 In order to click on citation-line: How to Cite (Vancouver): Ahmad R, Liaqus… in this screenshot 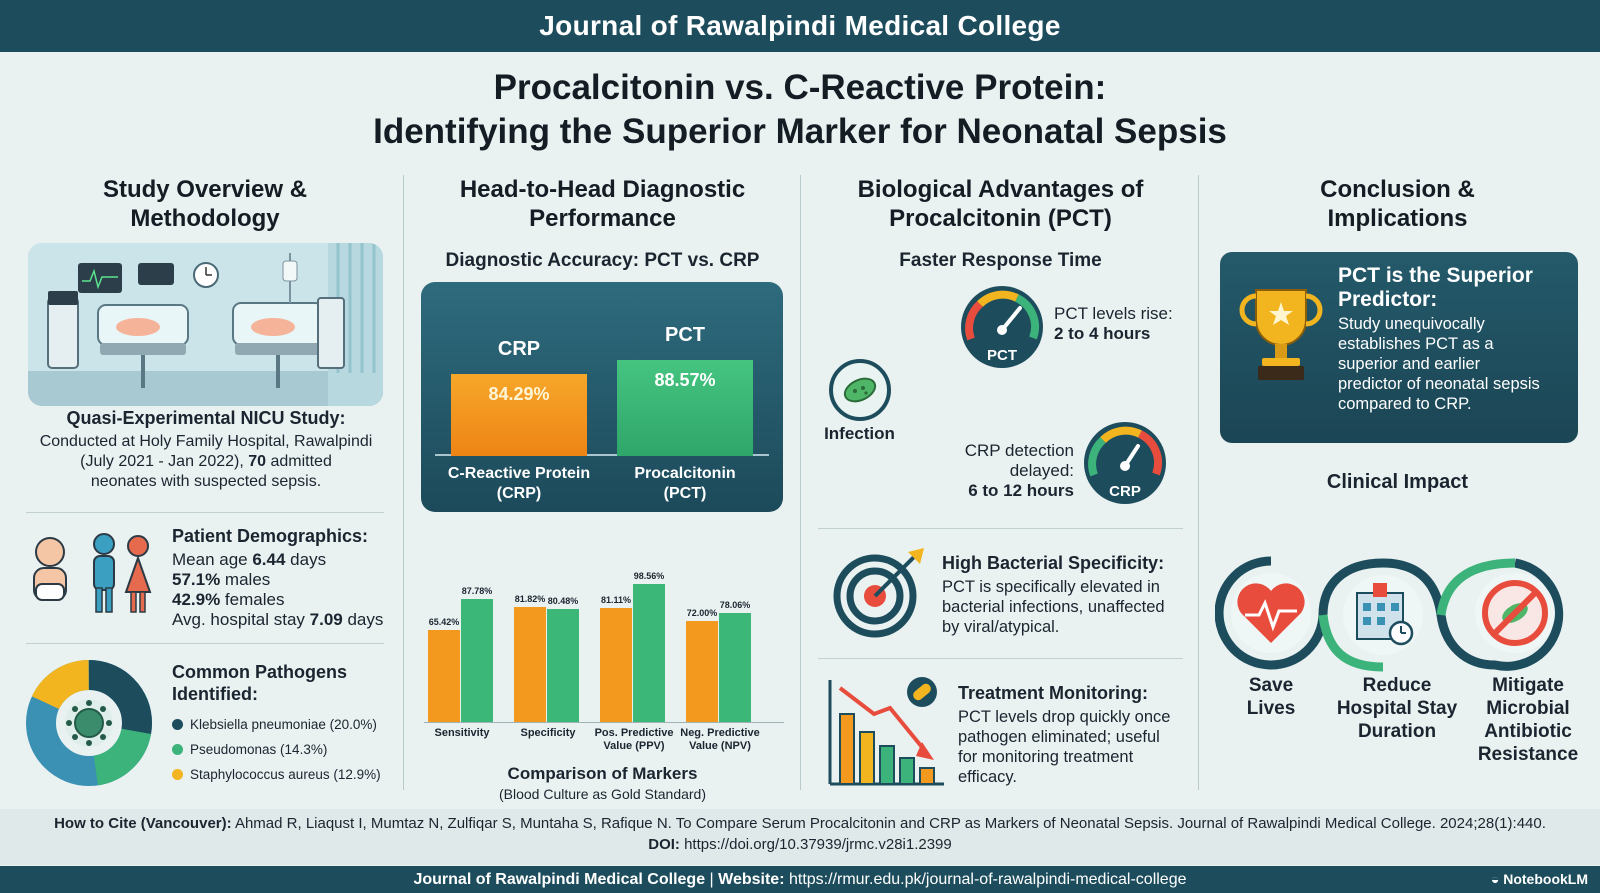, I will do `click(800, 823)`.